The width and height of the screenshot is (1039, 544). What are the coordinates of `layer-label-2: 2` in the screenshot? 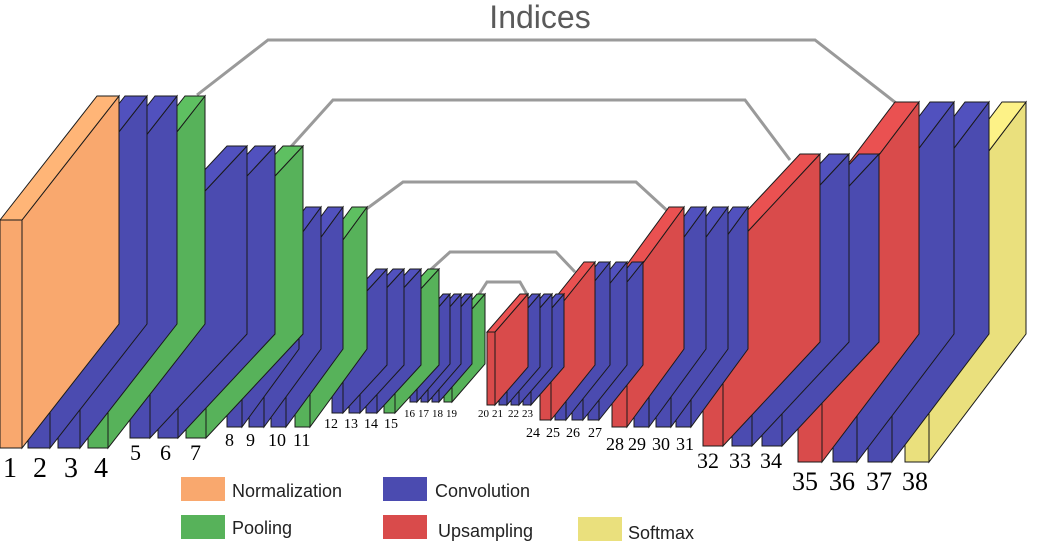 It's located at (40, 468).